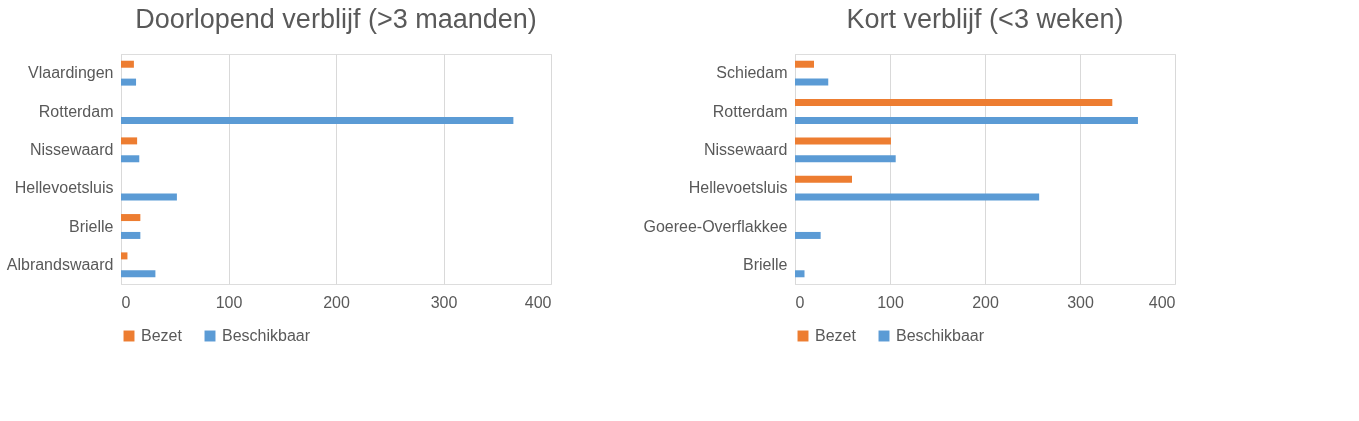 The height and width of the screenshot is (421, 1359). What do you see at coordinates (985, 19) in the screenshot?
I see `chart-title: Kort verblijf (<3 weken)` at bounding box center [985, 19].